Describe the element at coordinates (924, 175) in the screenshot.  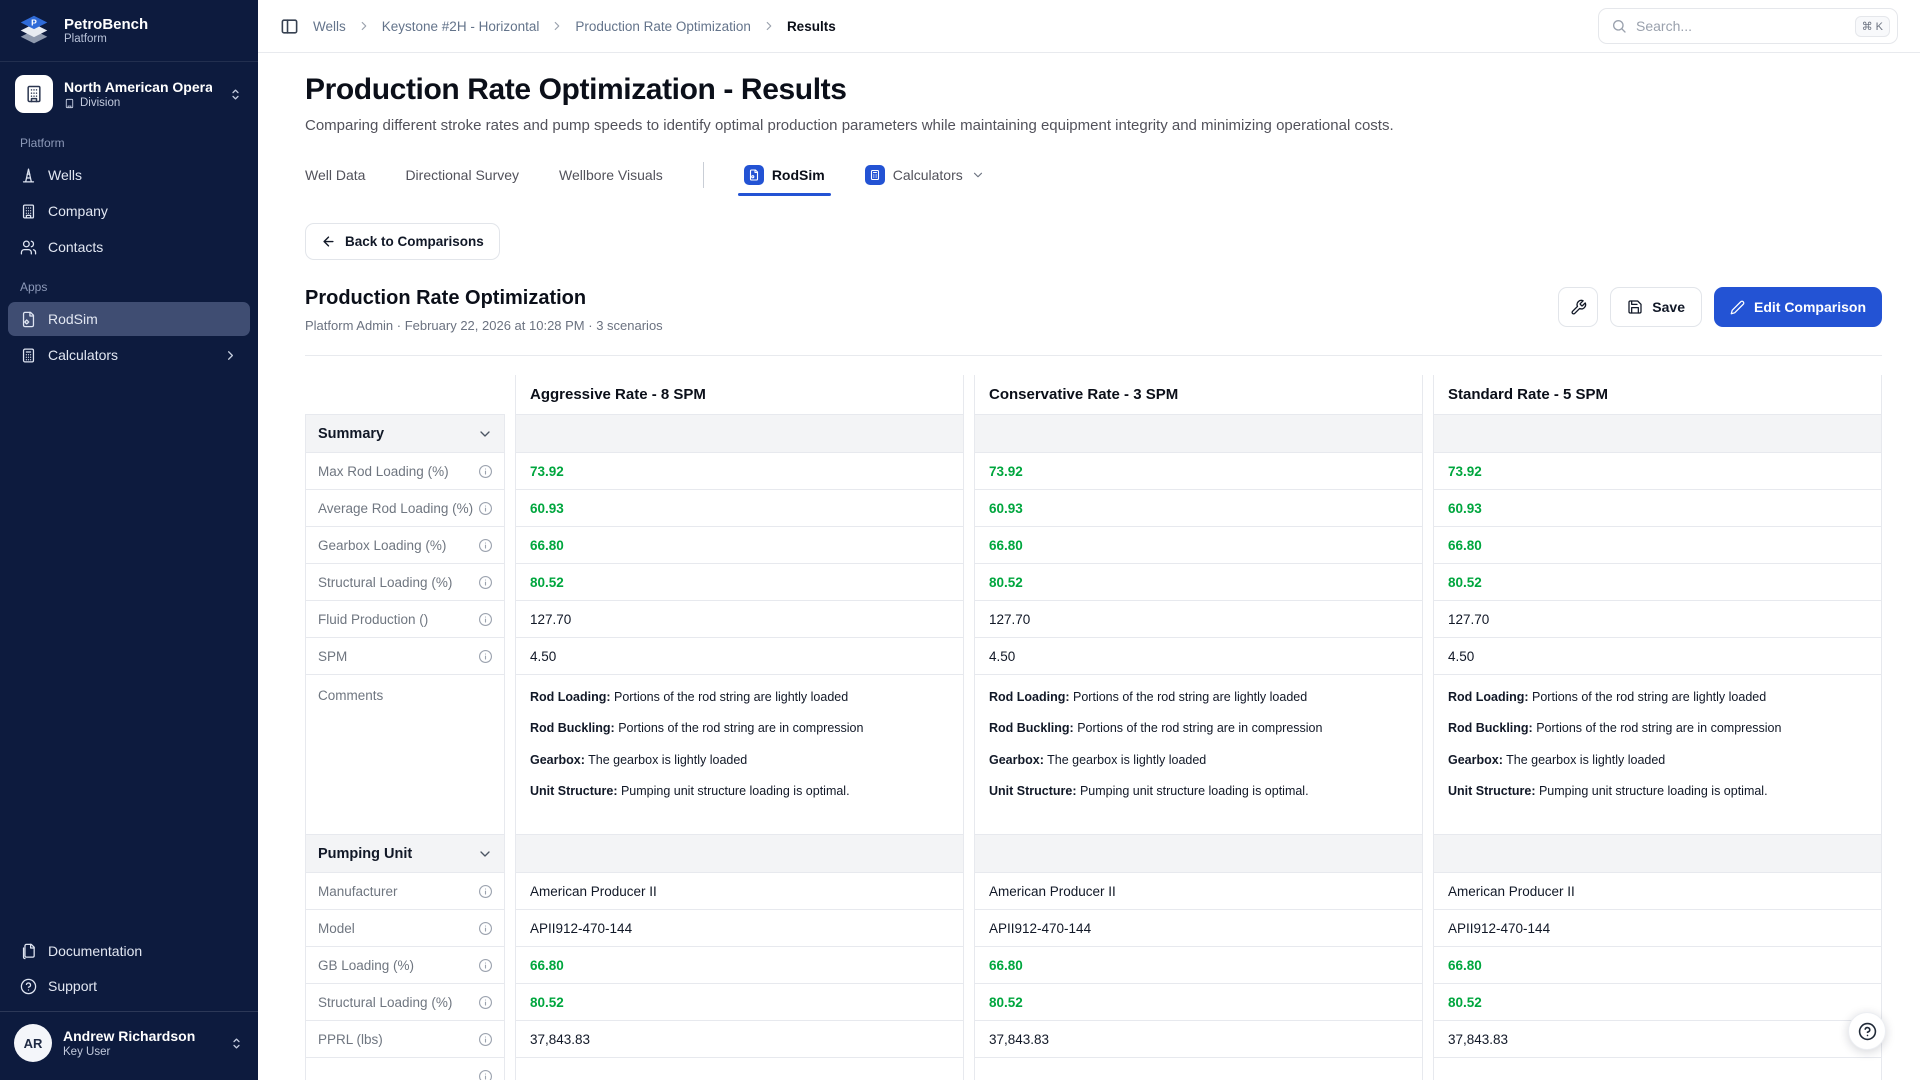
I see `tab-calculators: Calculators` at that location.